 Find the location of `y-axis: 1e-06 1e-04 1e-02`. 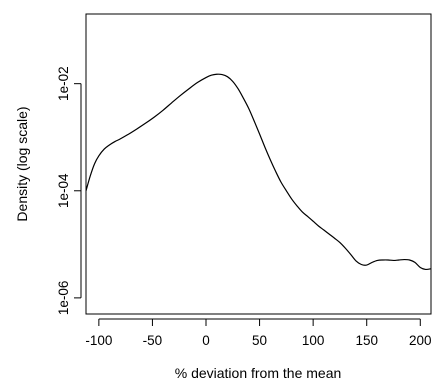

y-axis: 1e-06 1e-04 1e-02 is located at coordinates (69, 191).